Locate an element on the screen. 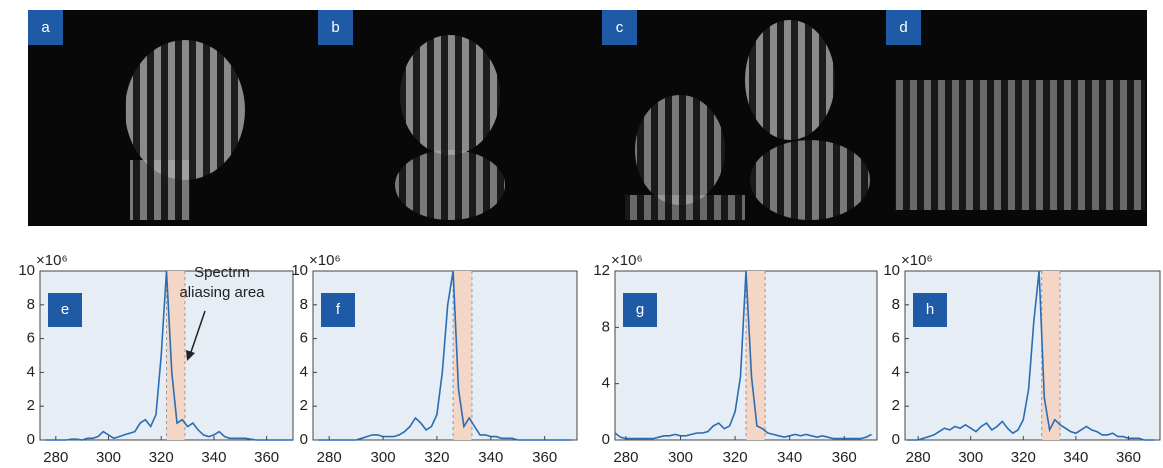  photo-label: a is located at coordinates (45, 27).